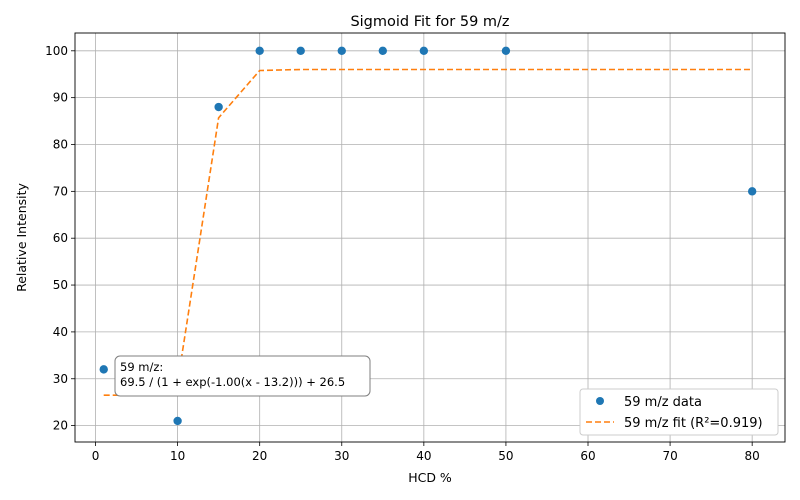 The width and height of the screenshot is (800, 500). Describe the element at coordinates (752, 456) in the screenshot. I see `x-tick-label: 80` at that location.